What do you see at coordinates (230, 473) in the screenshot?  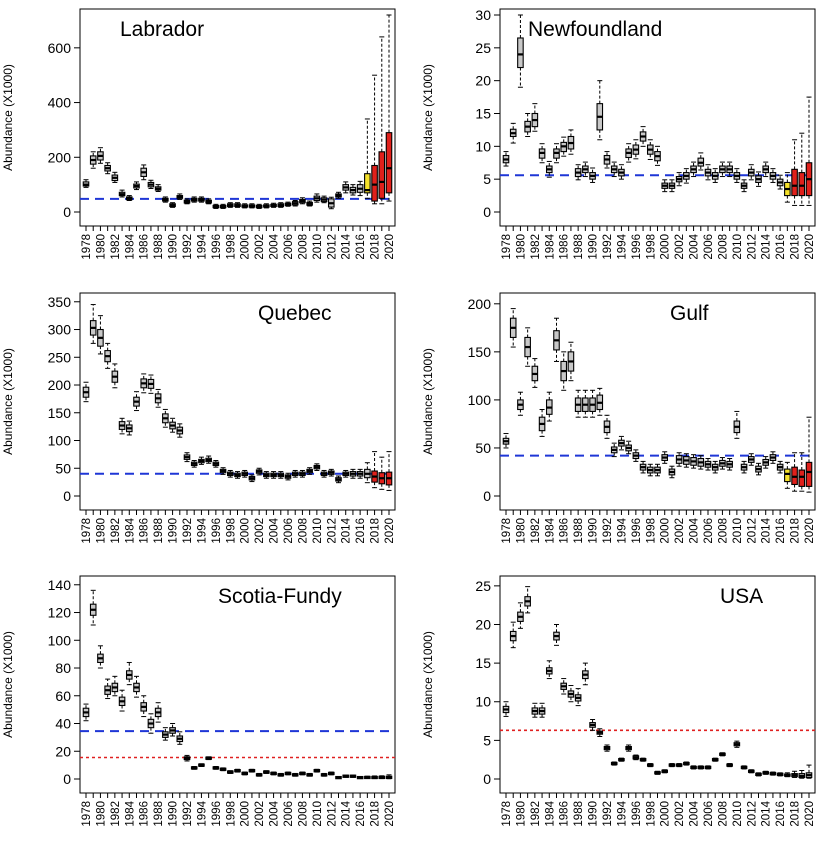 I see `box-1998` at bounding box center [230, 473].